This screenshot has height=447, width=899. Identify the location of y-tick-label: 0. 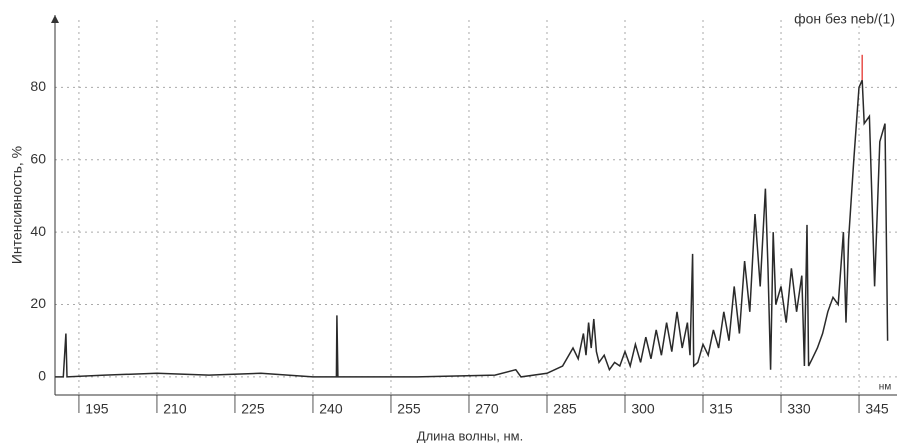
(42, 376).